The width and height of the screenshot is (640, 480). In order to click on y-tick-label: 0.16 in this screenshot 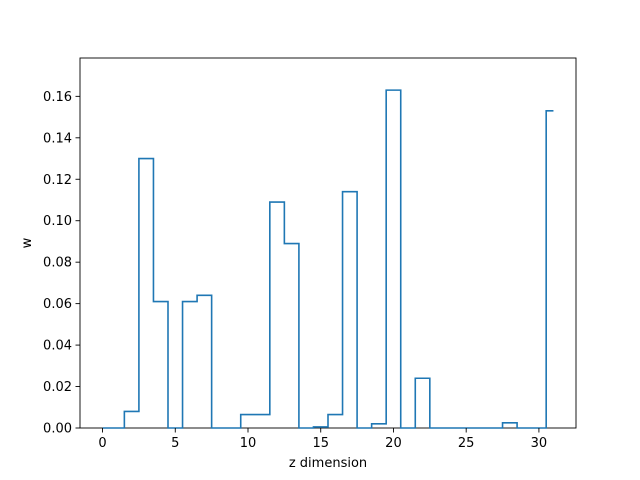, I will do `click(57, 97)`.